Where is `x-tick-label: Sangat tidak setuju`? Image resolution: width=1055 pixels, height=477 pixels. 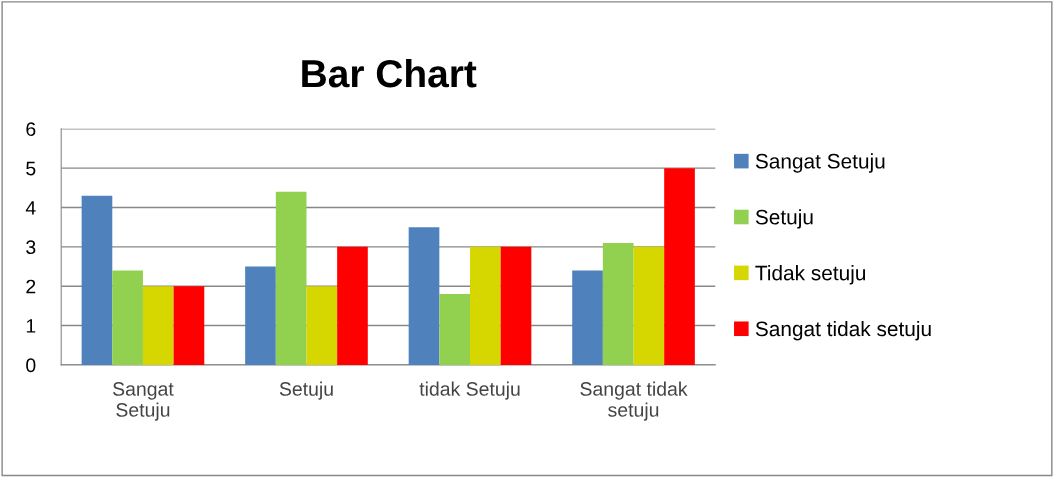 x-tick-label: Sangat tidak setuju is located at coordinates (634, 401).